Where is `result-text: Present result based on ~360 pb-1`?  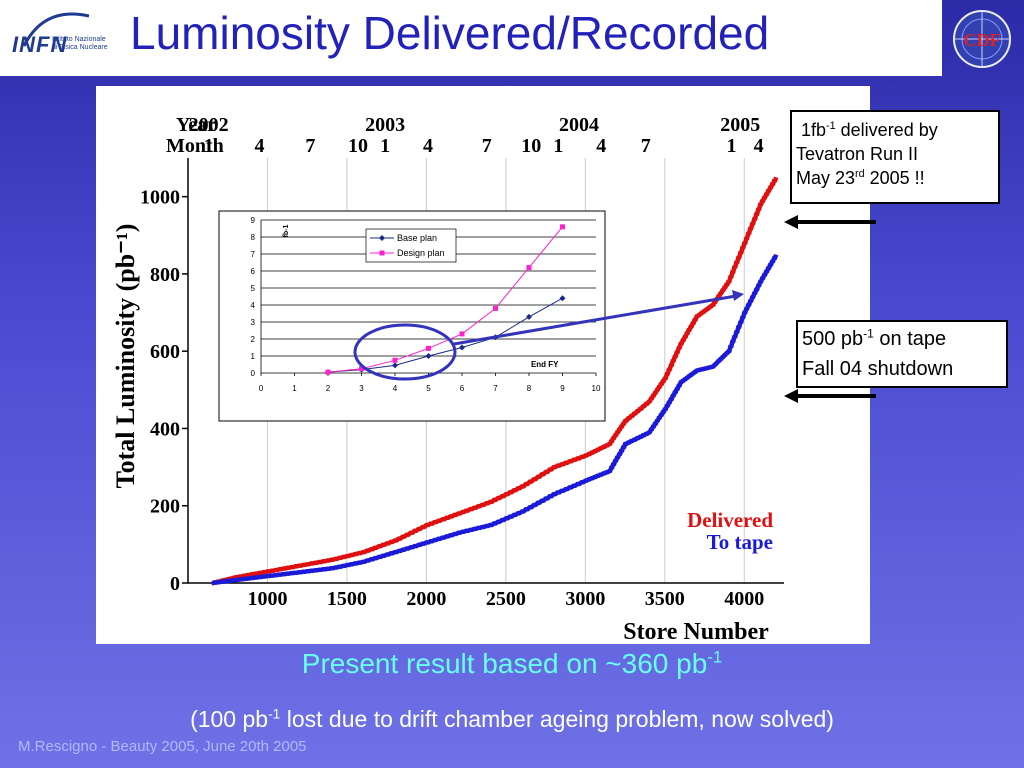
result-text: Present result based on ~360 pb-1 is located at coordinates (512, 664).